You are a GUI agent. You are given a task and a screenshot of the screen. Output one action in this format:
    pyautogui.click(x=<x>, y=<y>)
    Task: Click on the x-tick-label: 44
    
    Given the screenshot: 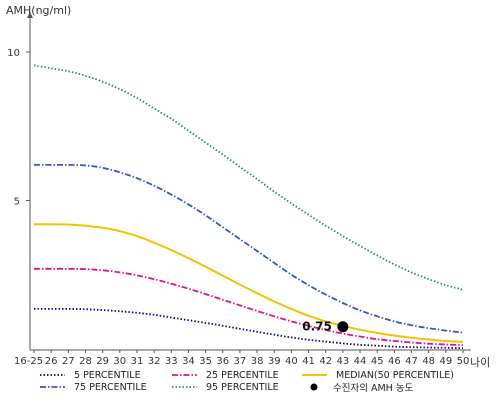 What is the action you would take?
    pyautogui.click(x=360, y=361)
    